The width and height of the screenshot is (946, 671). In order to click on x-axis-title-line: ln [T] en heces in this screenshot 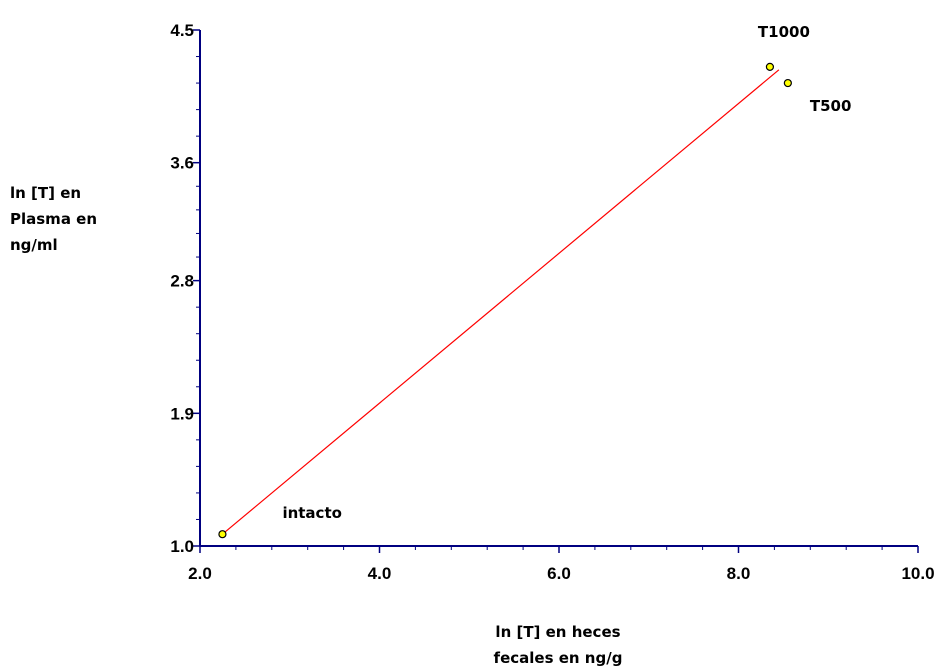, I will do `click(557, 632)`.